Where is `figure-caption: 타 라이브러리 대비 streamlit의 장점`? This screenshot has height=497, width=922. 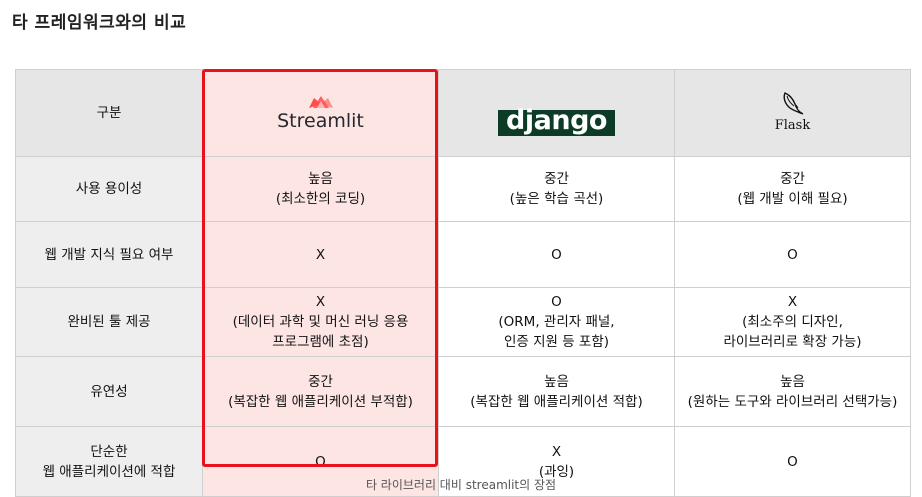
figure-caption: 타 라이브러리 대비 streamlit의 장점 is located at coordinates (461, 485).